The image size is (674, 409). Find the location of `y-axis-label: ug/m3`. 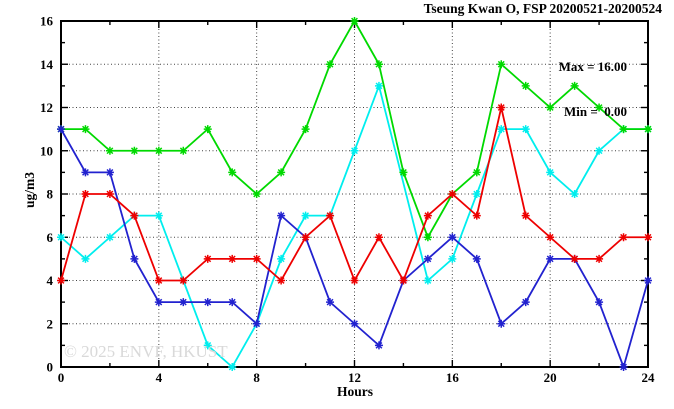

y-axis-label: ug/m3 is located at coordinates (29, 190).